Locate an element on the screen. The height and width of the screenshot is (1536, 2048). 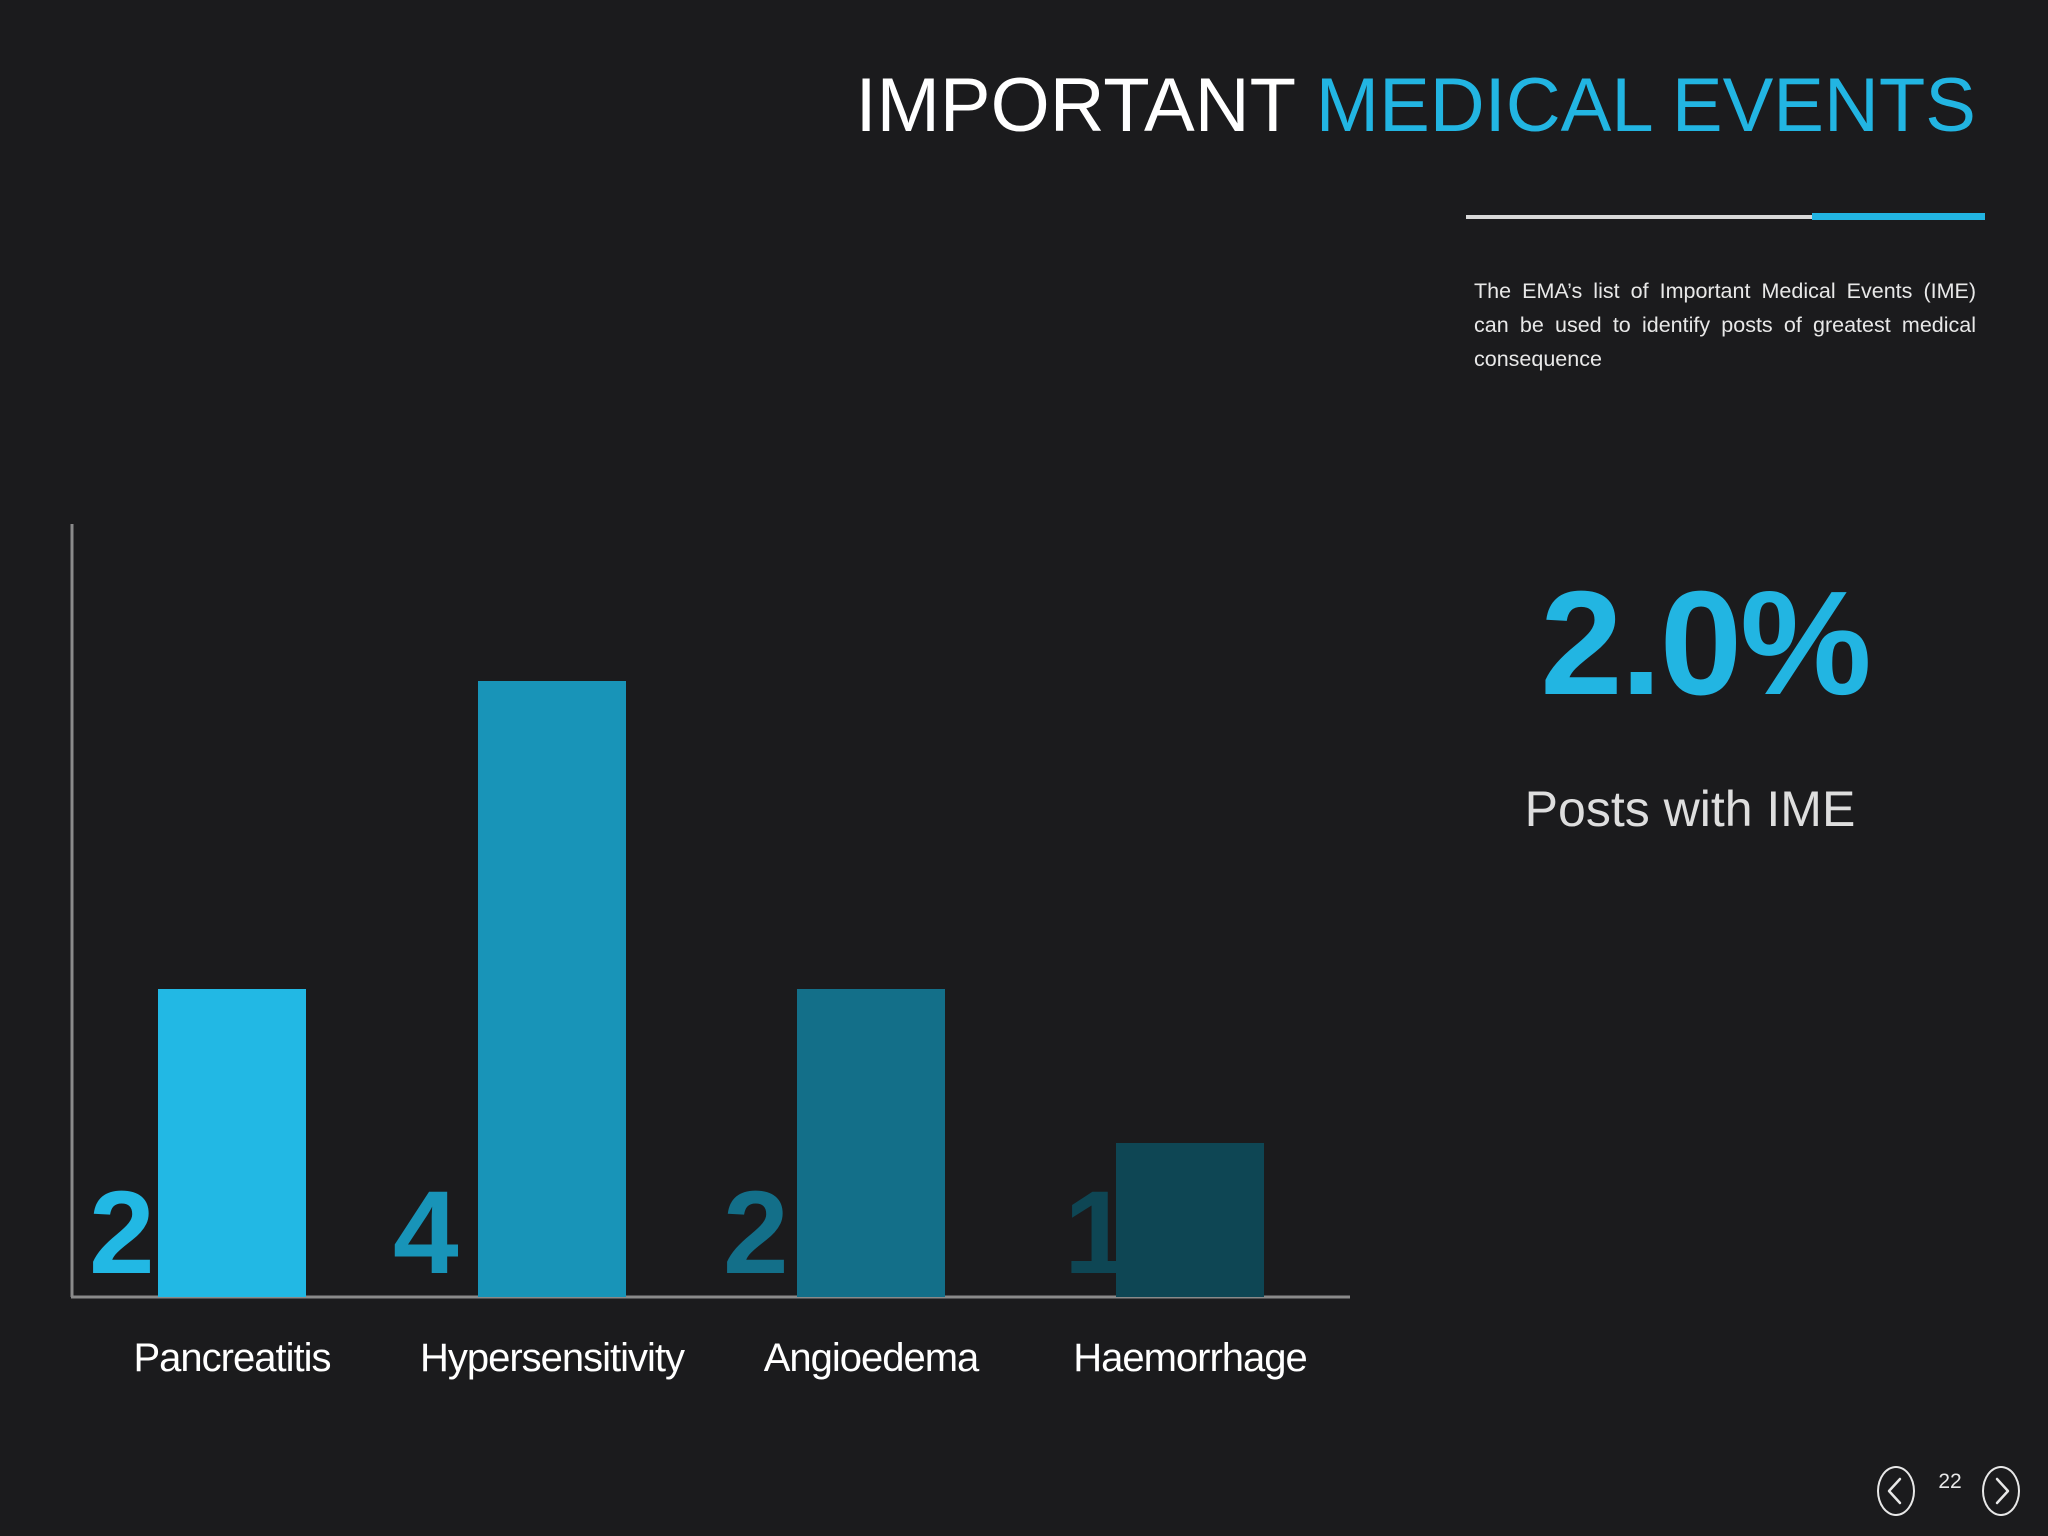
chevron-left-icon is located at coordinates (1894, 1491).